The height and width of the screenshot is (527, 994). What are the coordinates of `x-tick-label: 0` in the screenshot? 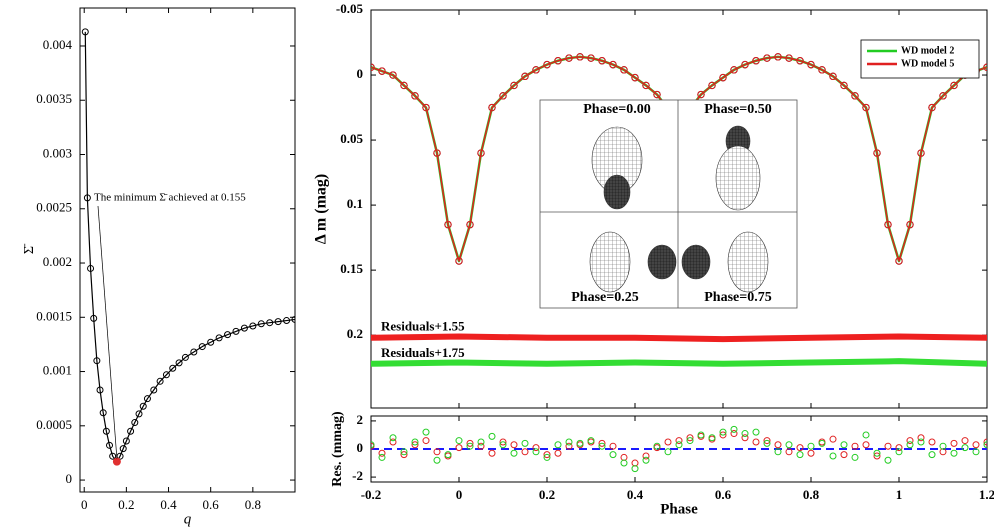 It's located at (459, 494).